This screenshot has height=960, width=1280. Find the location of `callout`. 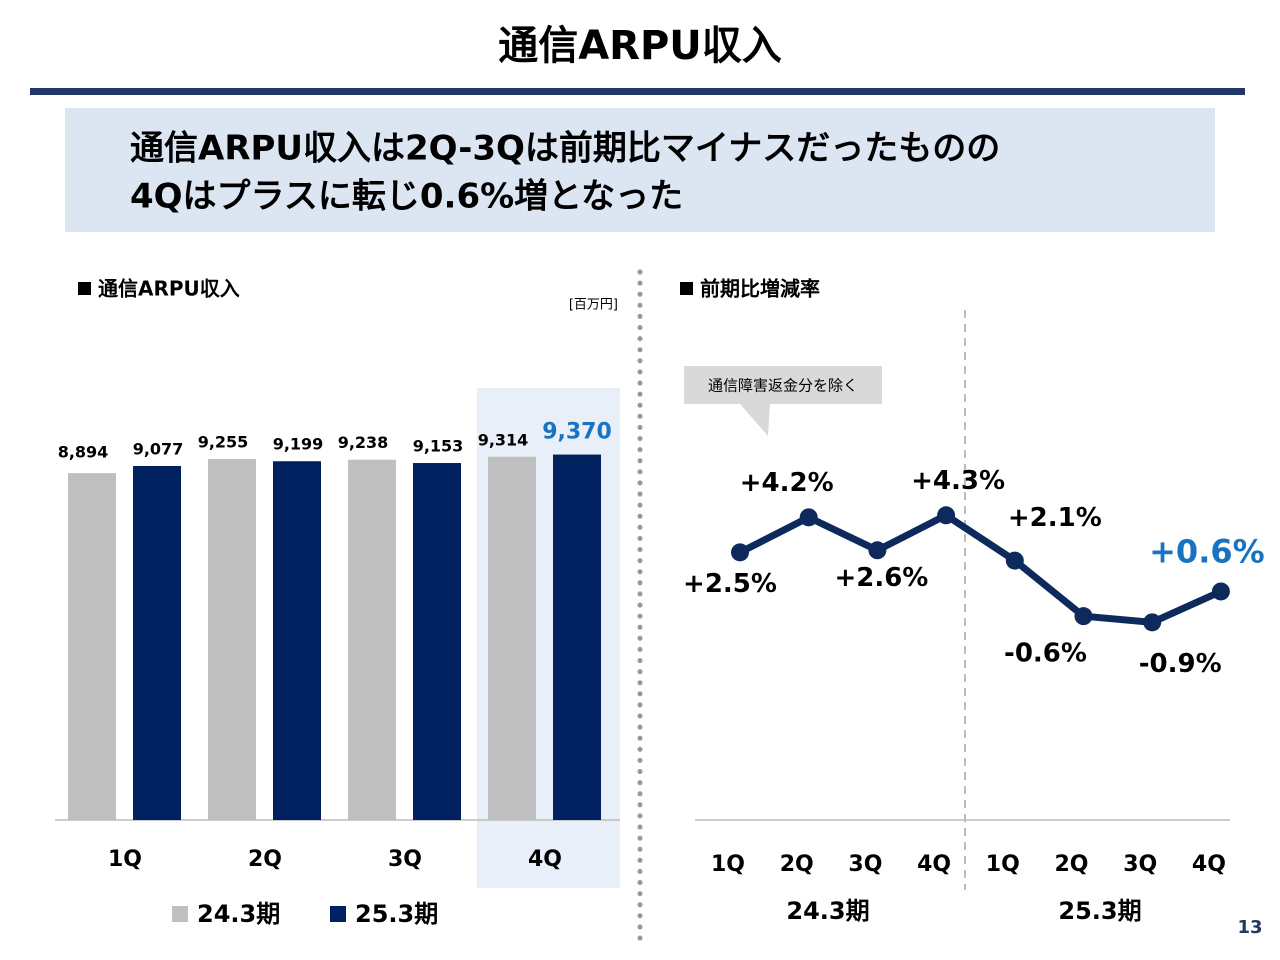

callout is located at coordinates (783, 401).